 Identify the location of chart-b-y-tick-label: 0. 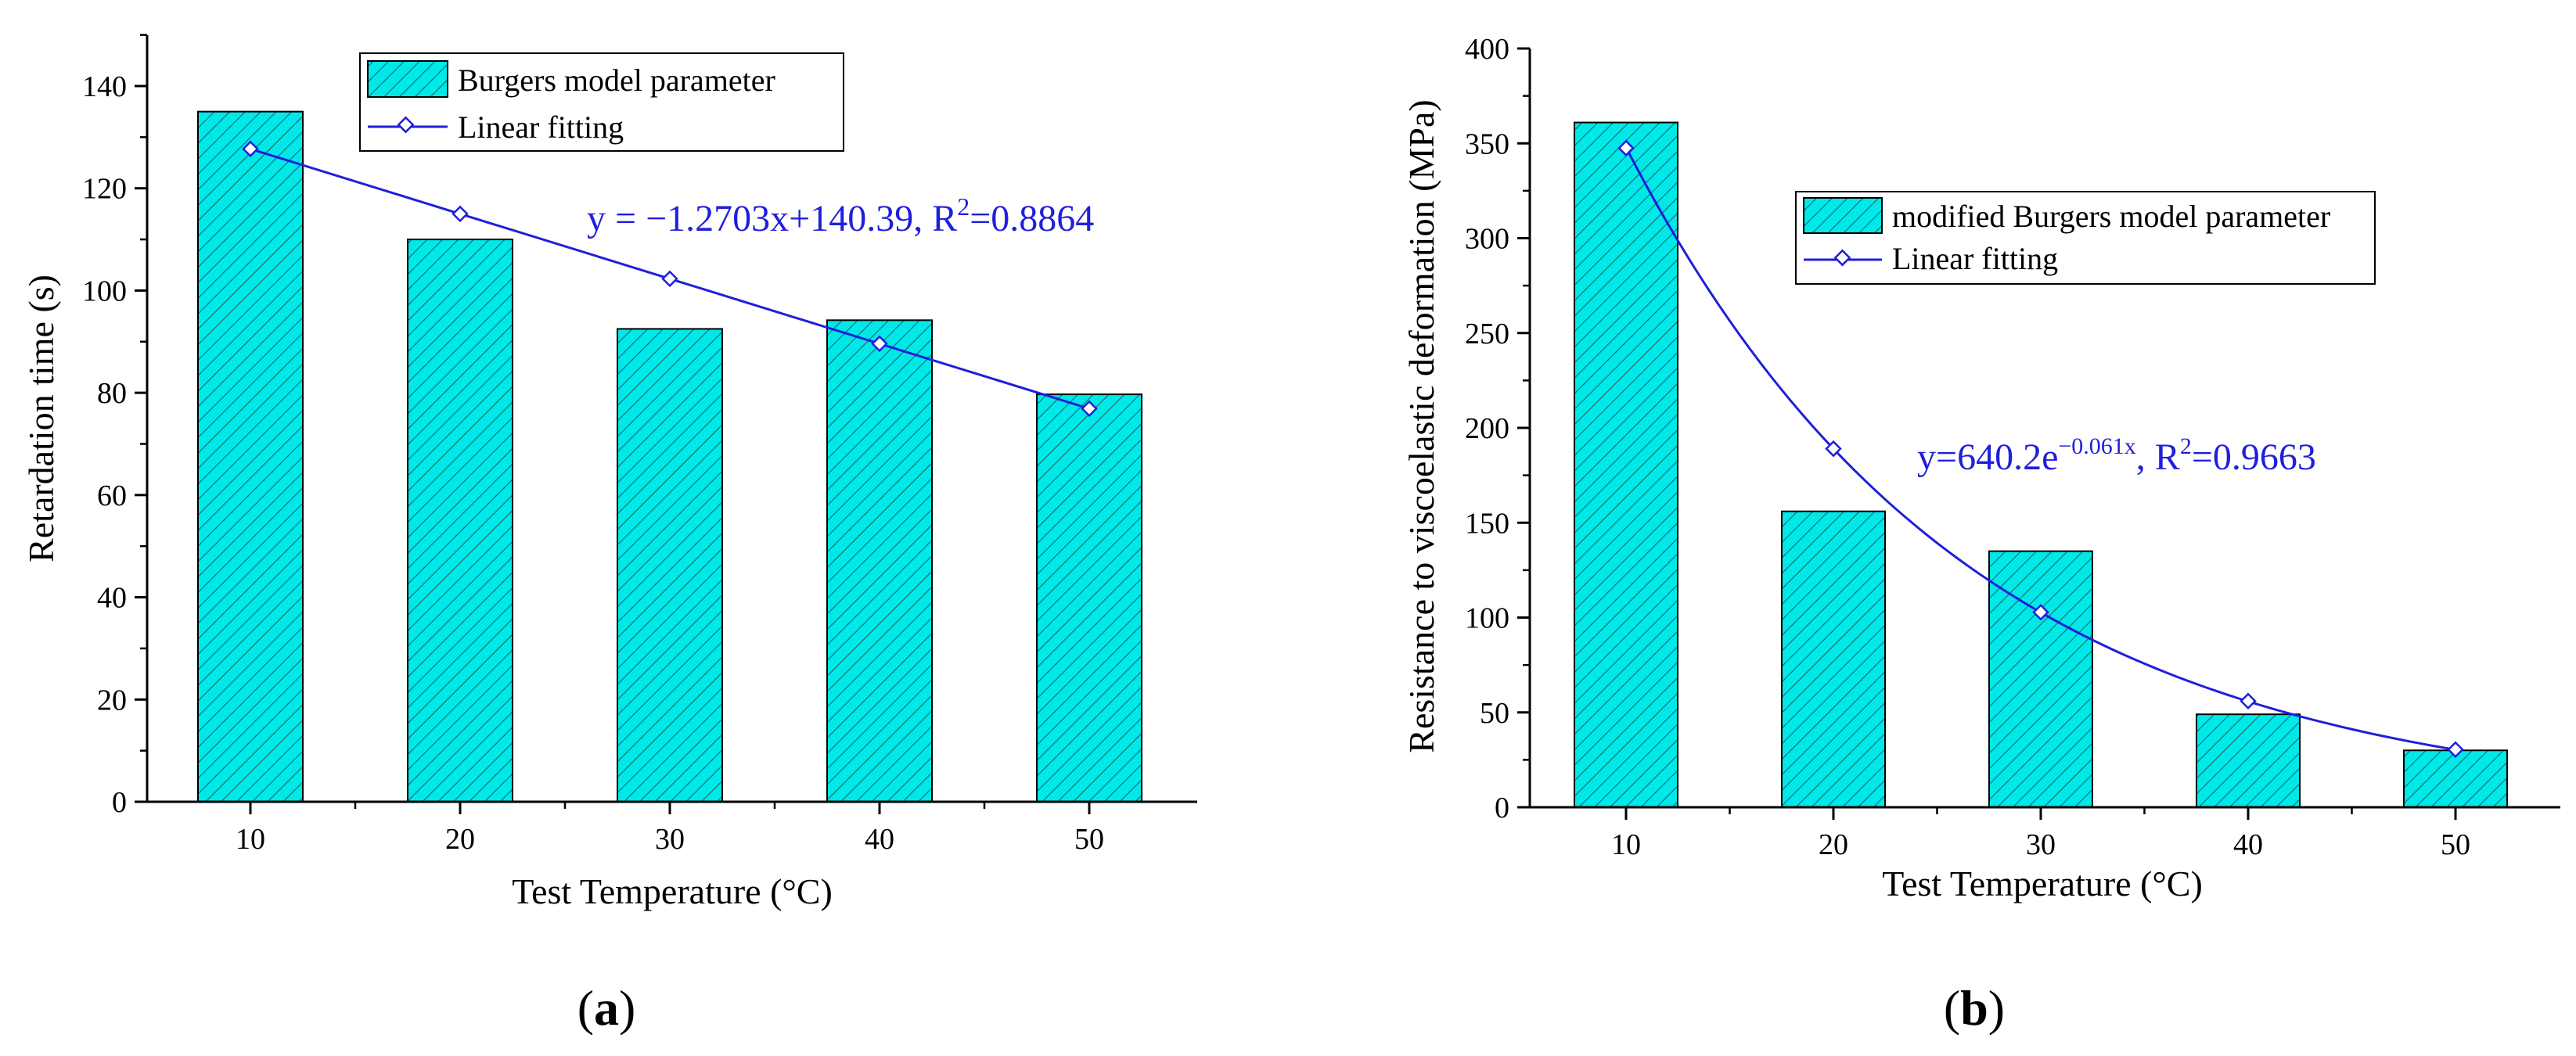
(1502, 808).